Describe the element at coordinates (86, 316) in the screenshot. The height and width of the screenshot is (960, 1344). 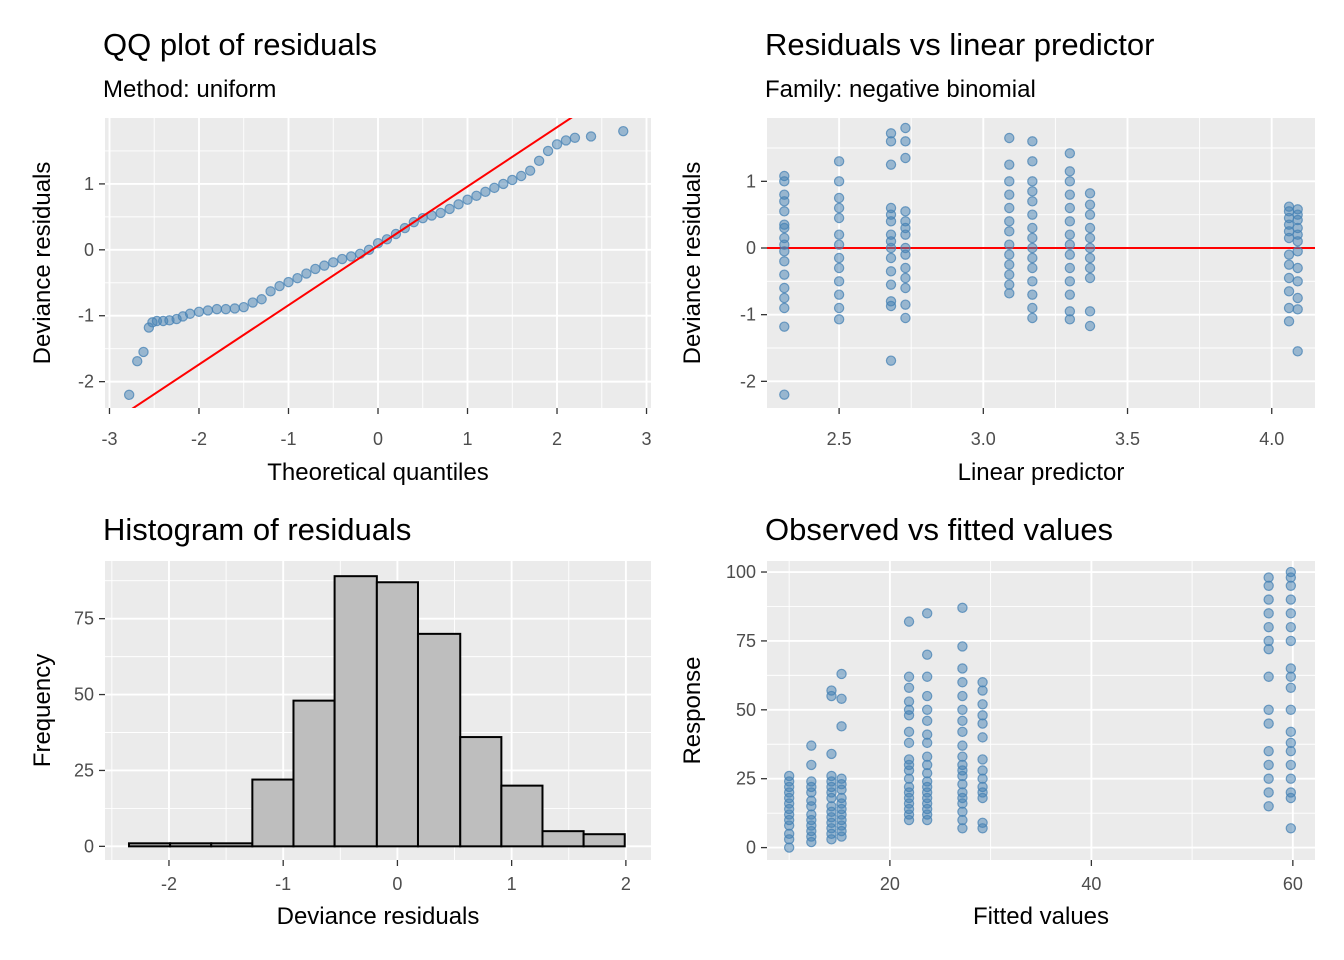
I see `qq-y-tick-label: -1` at that location.